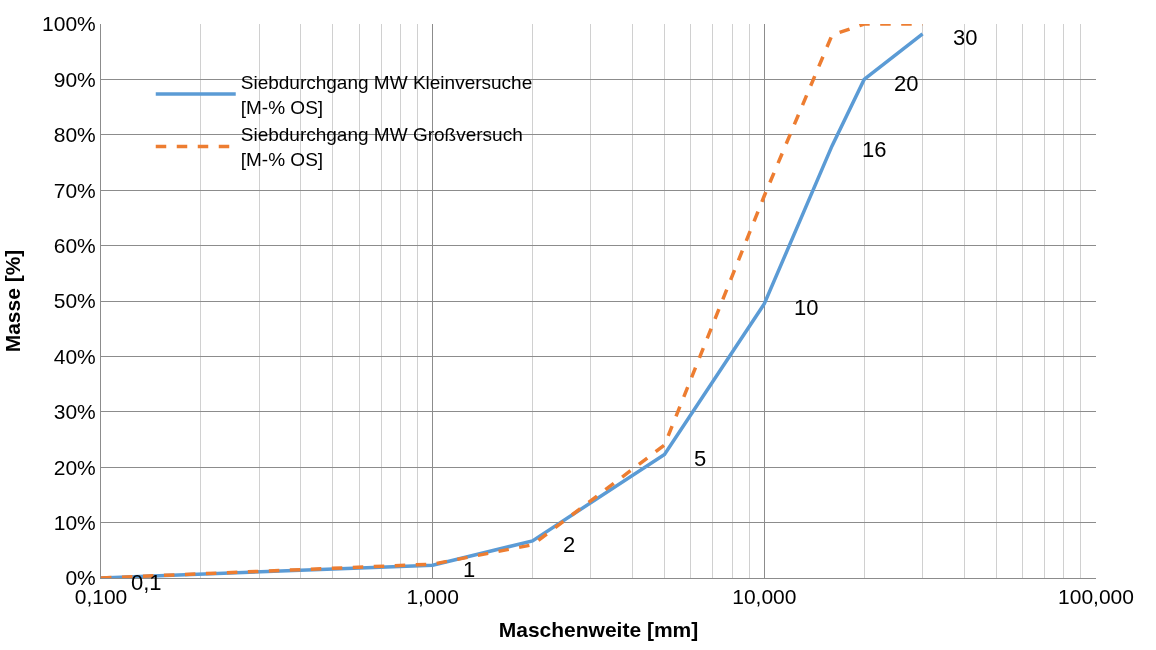  I want to click on y-tick-label: 10%, so click(74, 522).